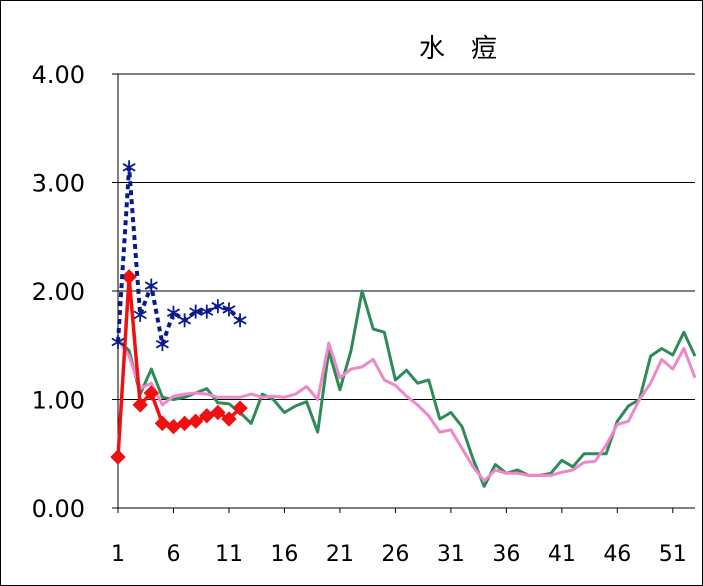  What do you see at coordinates (562, 554) in the screenshot?
I see `x-tick-label: 41` at bounding box center [562, 554].